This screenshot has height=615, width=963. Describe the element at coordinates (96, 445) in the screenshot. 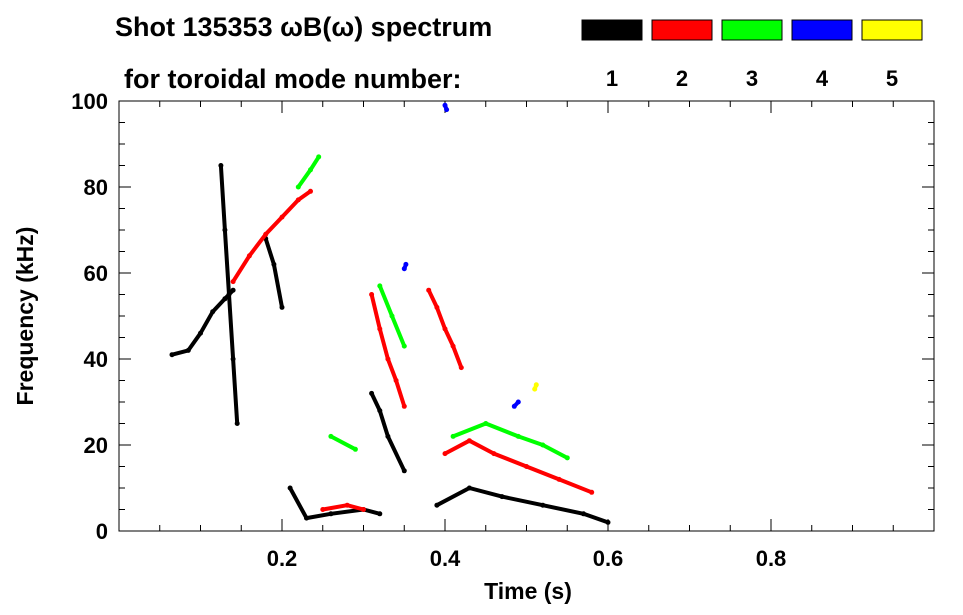

I see `y-tick-label: 20` at that location.